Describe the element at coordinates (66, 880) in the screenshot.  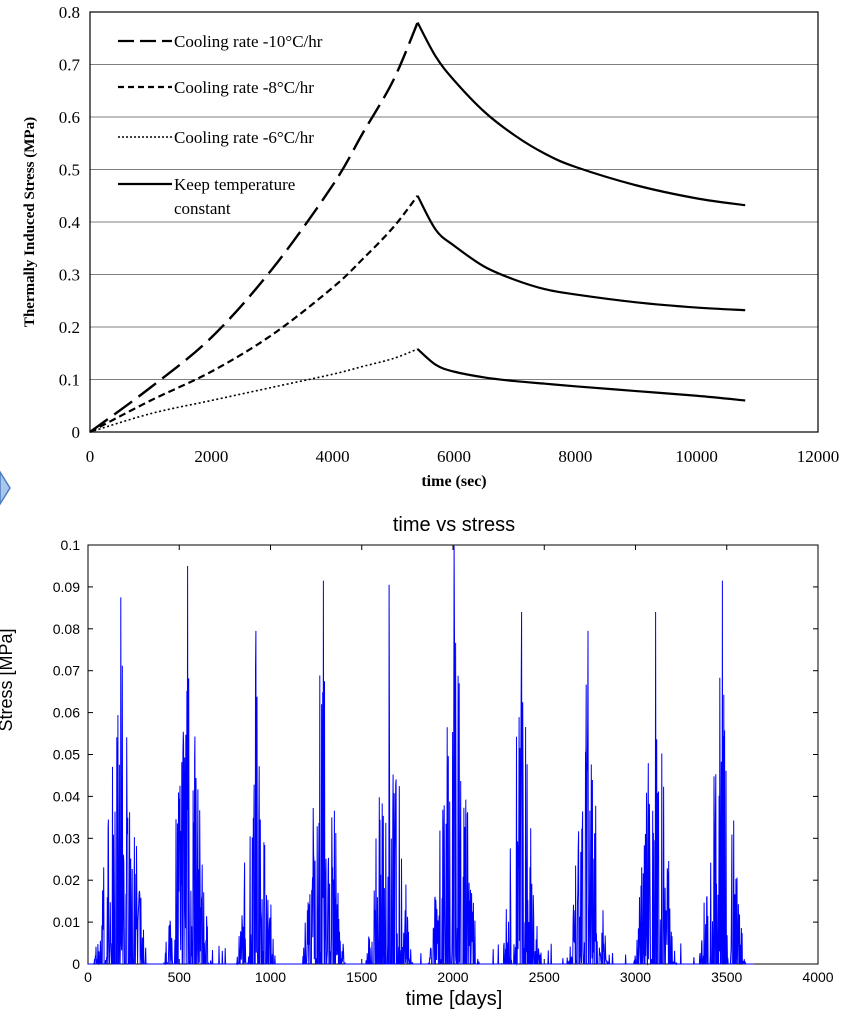
I see `chart2-y-tick-label: 0.02` at that location.